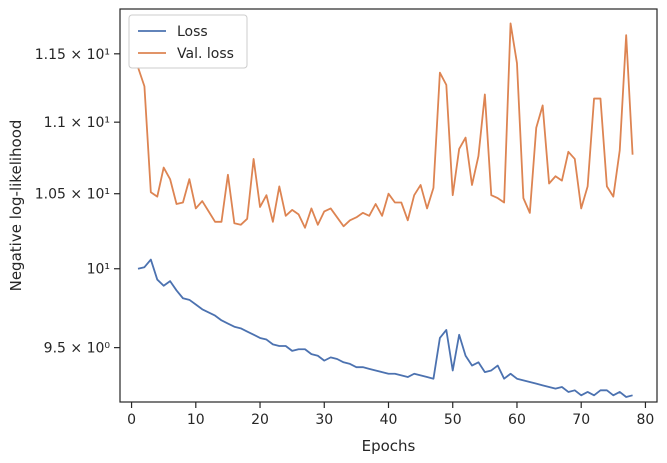 This screenshot has width=667, height=463. What do you see at coordinates (389, 420) in the screenshot?
I see `x-tick-label: 40` at bounding box center [389, 420].